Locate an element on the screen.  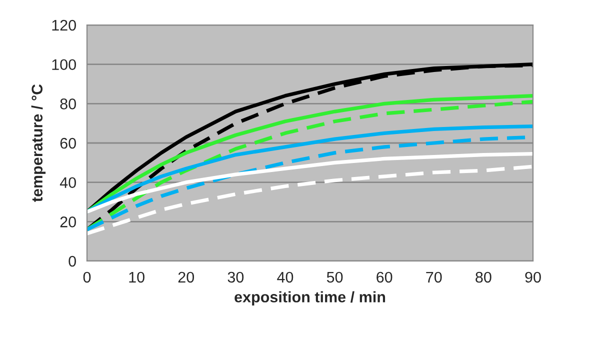
y-tick-label: 20 is located at coordinates (68, 222).